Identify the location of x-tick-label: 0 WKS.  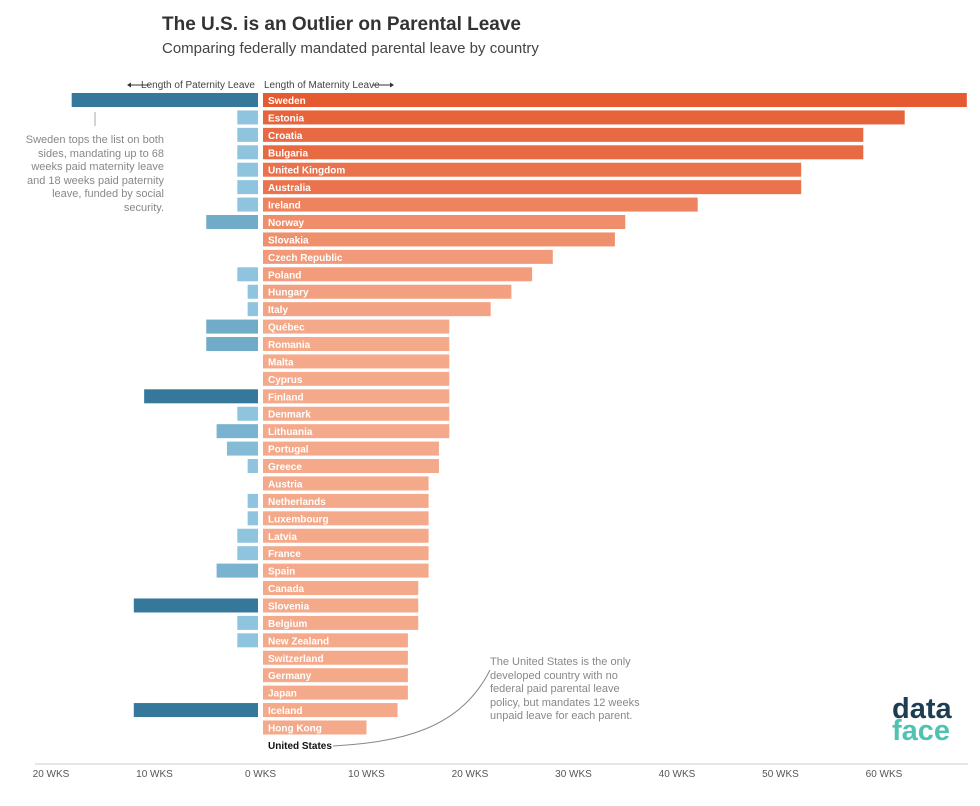
(260, 774).